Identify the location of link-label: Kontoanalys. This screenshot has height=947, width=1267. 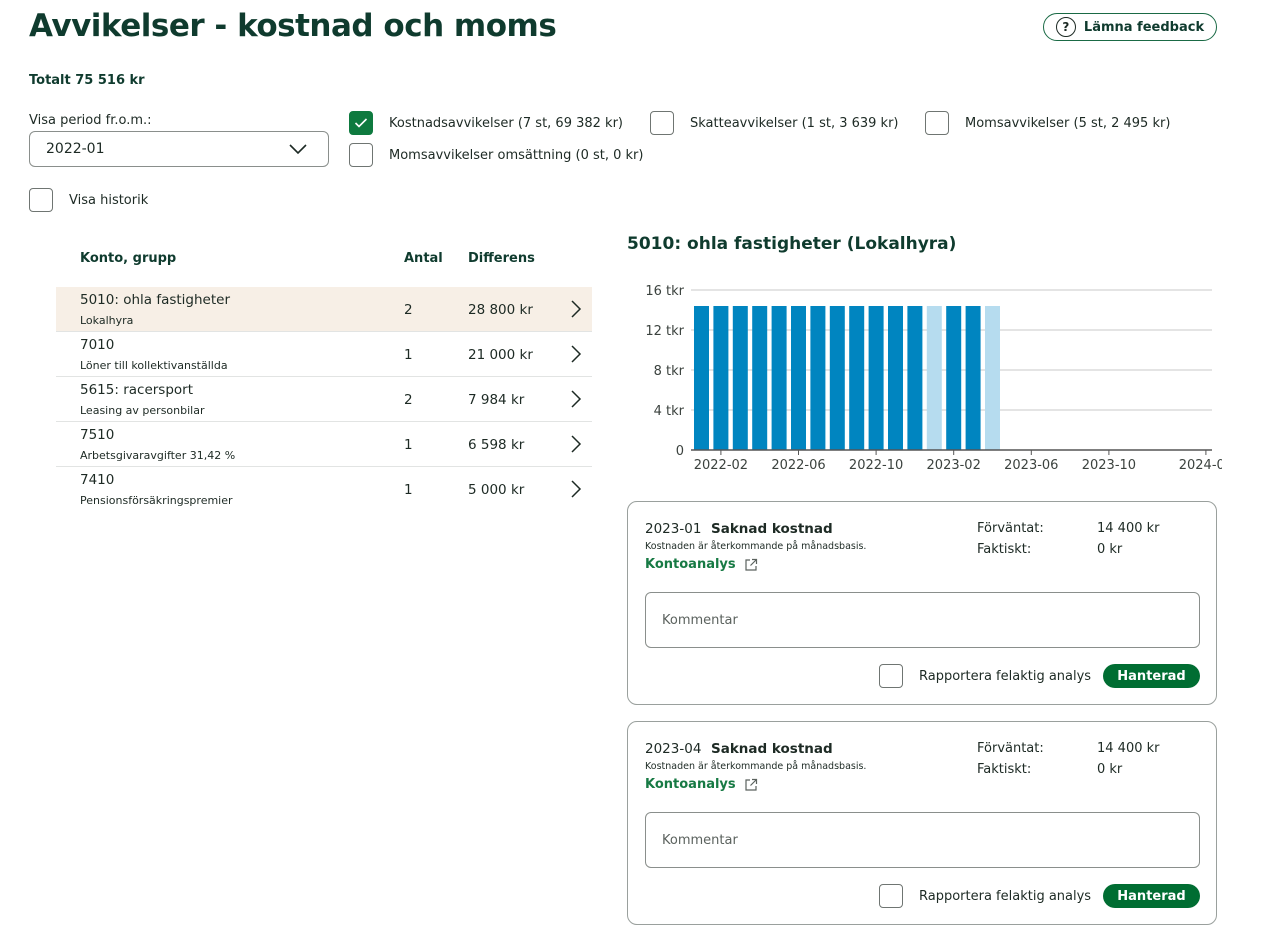
(690, 784).